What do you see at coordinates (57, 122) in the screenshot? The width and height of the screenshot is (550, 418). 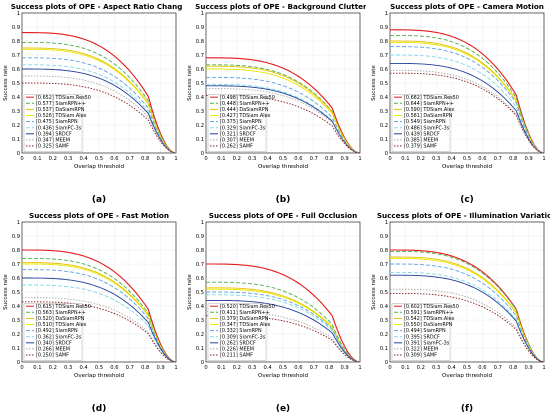 I see `legend-entry: [0.475] SiamRPN` at bounding box center [57, 122].